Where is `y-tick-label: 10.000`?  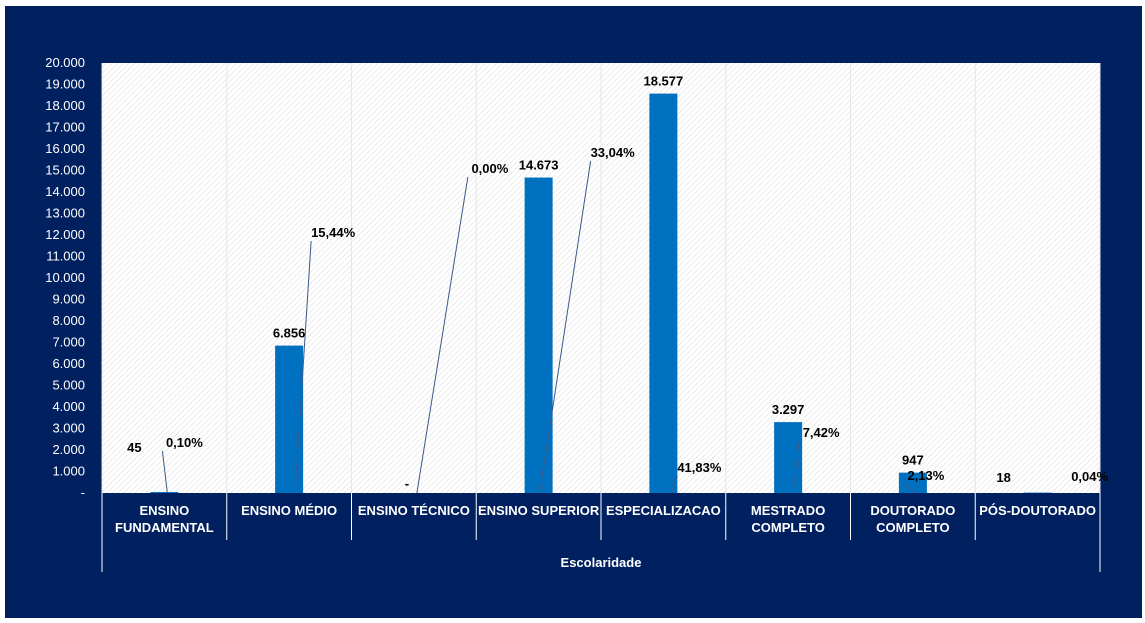 y-tick-label: 10.000 is located at coordinates (65, 277).